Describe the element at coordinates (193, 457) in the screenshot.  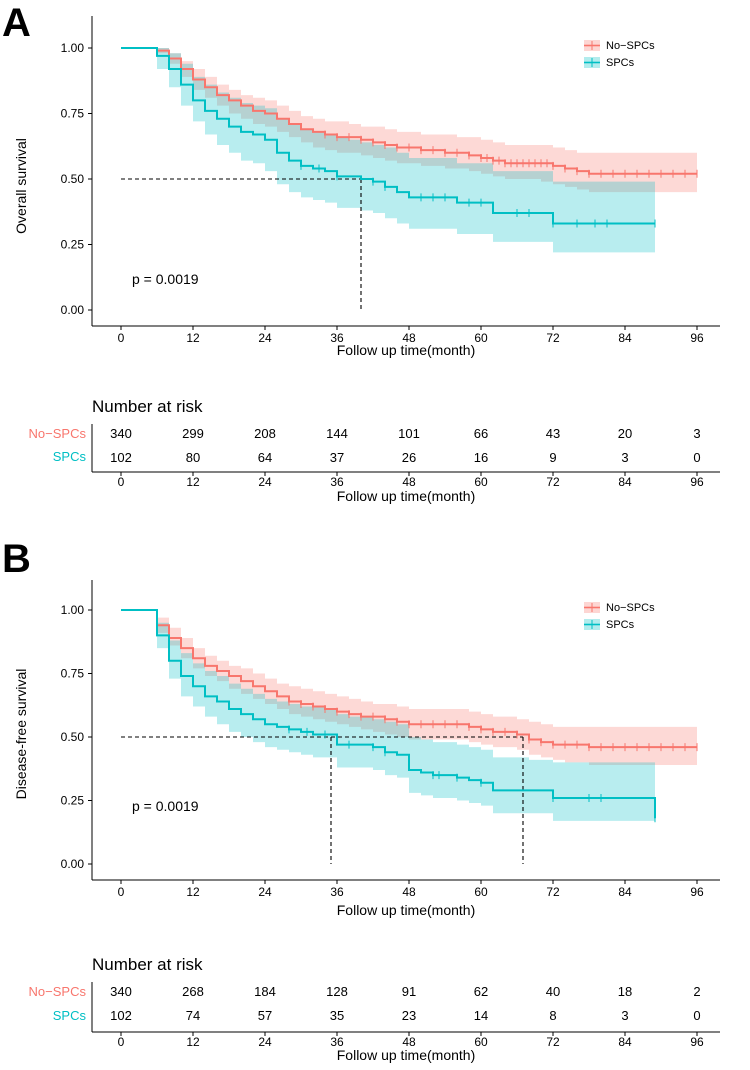
I see `risk-cell: 80` at that location.